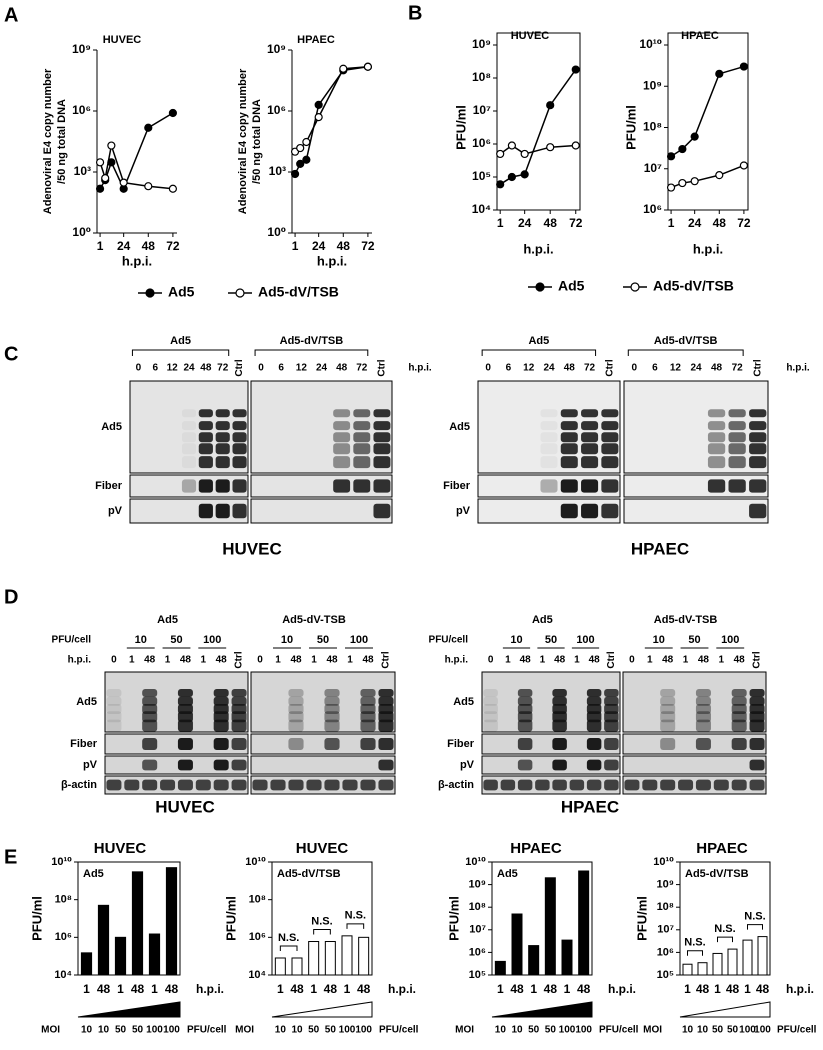 The height and width of the screenshot is (1050, 823). What do you see at coordinates (534, 1030) in the screenshot?
I see `moi-label: 50` at bounding box center [534, 1030].